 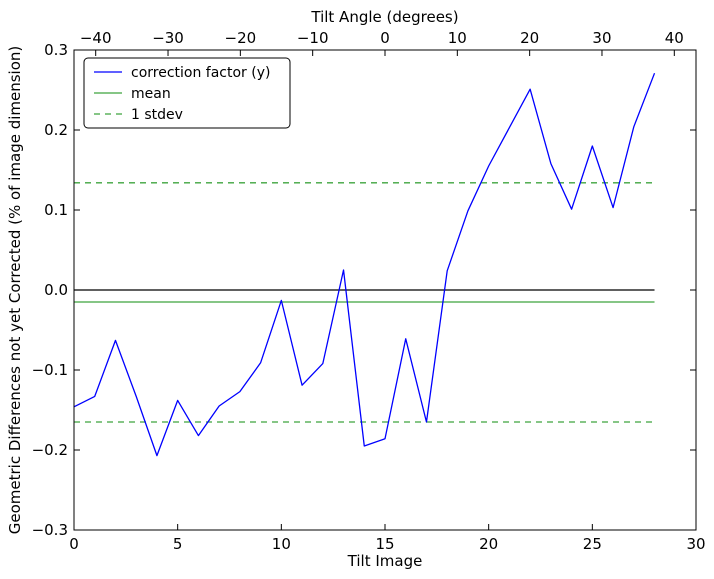 What do you see at coordinates (96, 38) in the screenshot?
I see `top-x-tick-label: −40` at bounding box center [96, 38].